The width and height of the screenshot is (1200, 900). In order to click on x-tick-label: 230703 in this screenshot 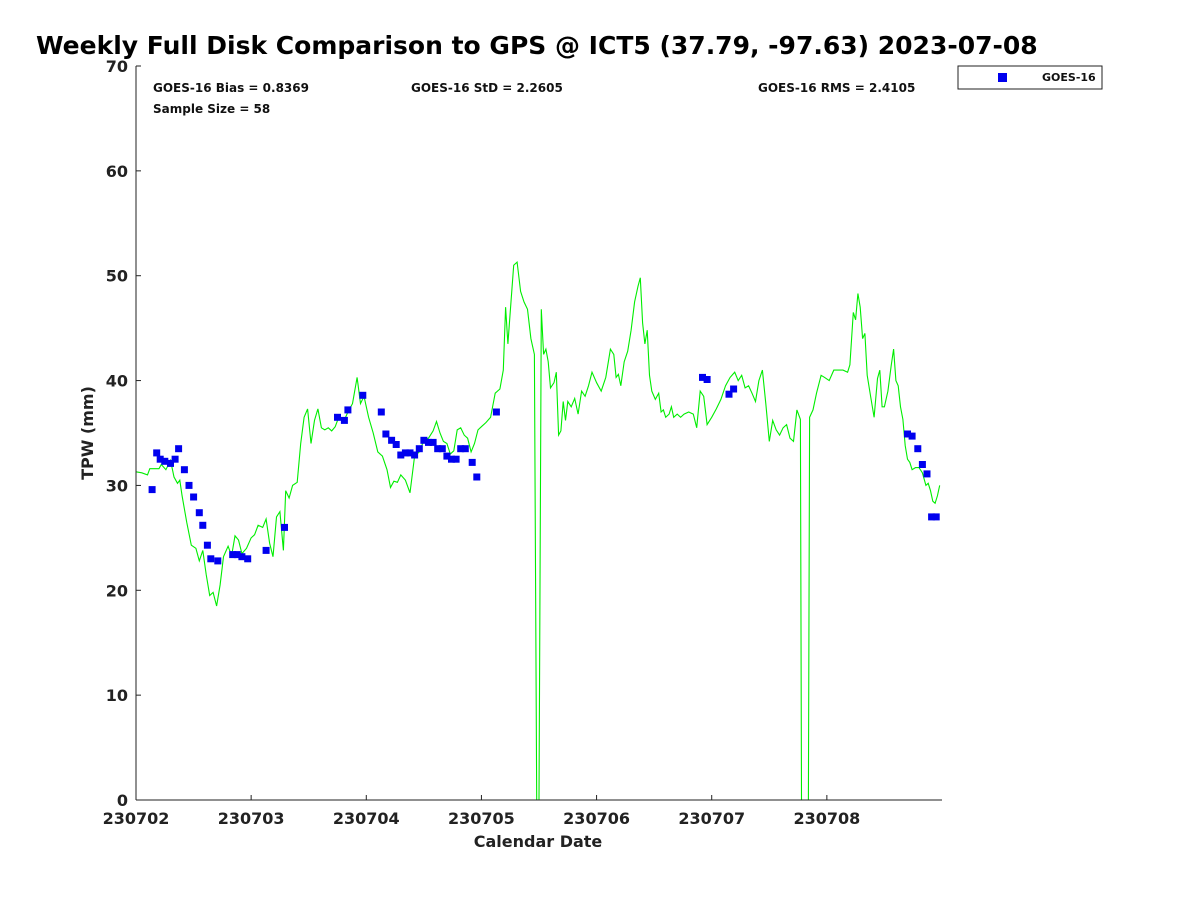, I will do `click(251, 818)`.